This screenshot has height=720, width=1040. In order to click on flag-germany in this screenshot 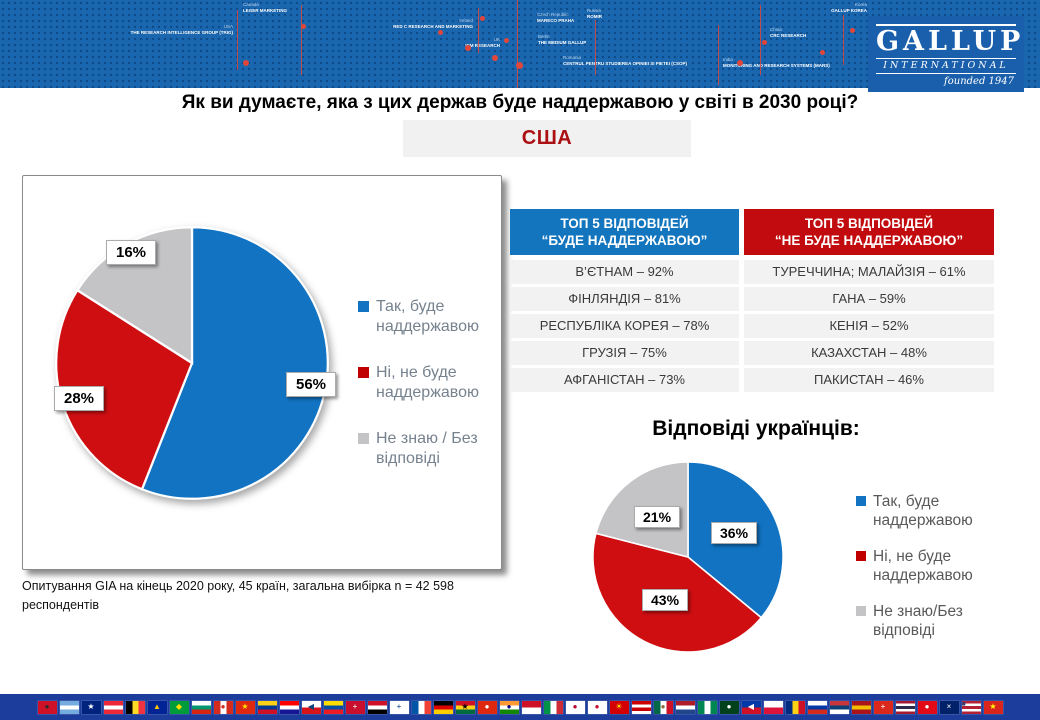, I will do `click(443, 707)`.